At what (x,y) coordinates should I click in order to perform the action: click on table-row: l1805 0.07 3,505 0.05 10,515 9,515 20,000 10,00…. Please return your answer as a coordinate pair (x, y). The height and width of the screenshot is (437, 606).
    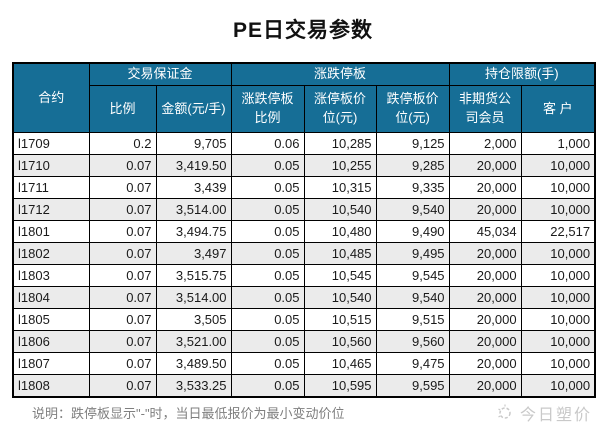
    Looking at the image, I should click on (304, 319).